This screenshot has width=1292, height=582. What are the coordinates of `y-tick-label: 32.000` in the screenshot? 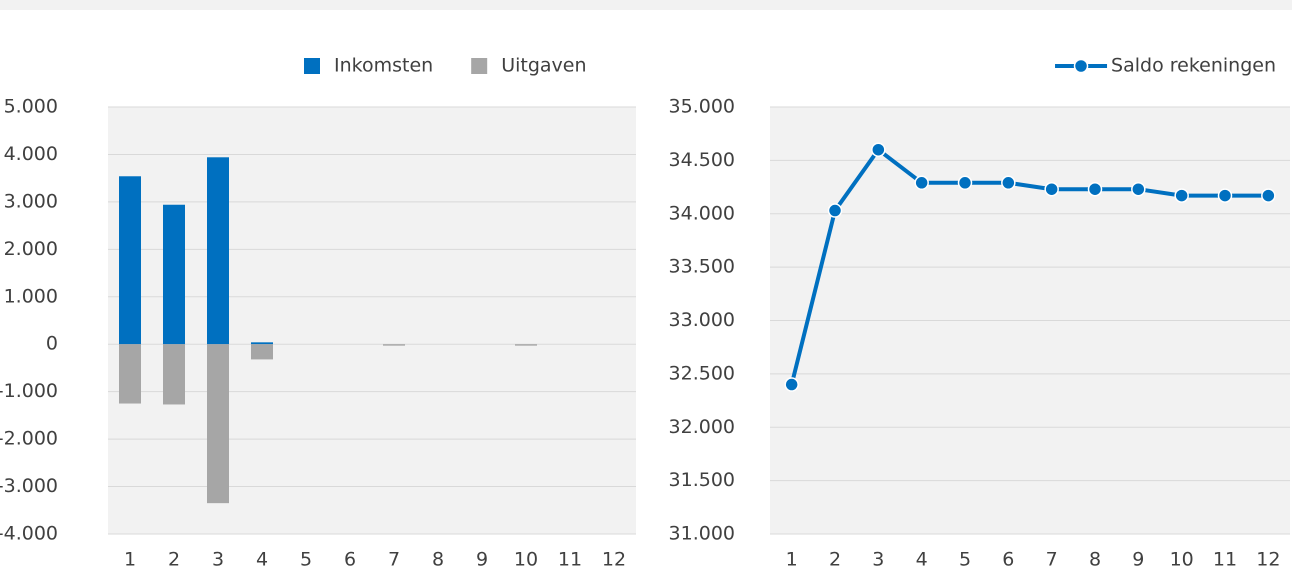 It's located at (702, 427).